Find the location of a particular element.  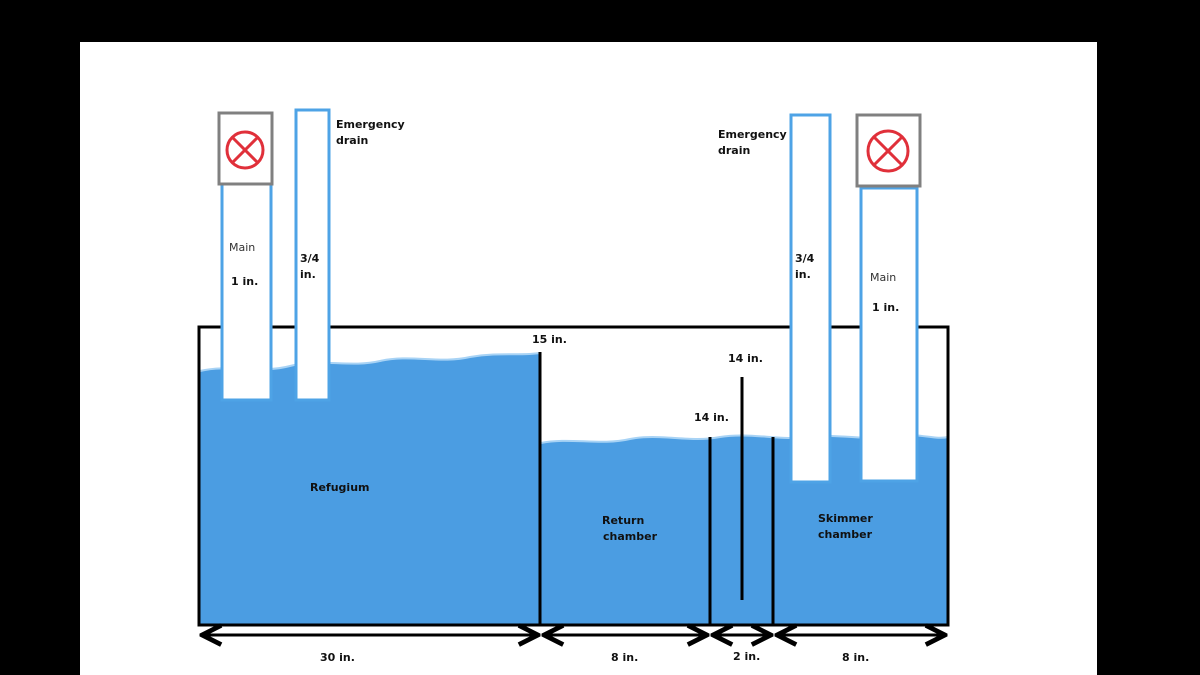

lower-water is located at coordinates (744, 530).